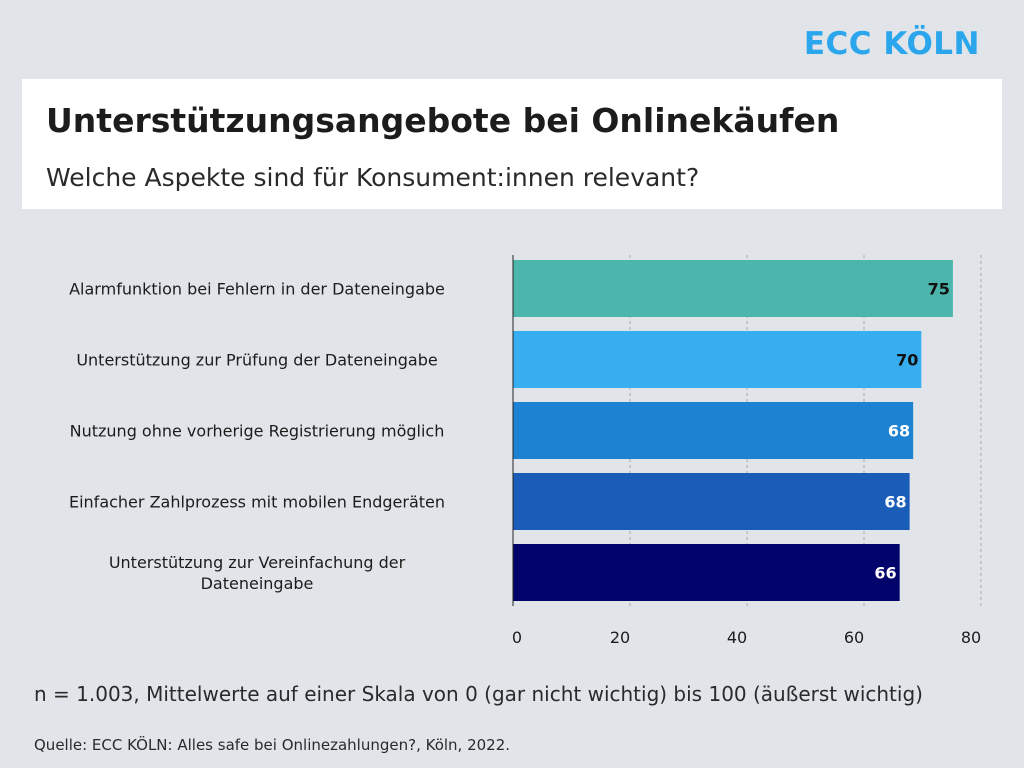 The height and width of the screenshot is (768, 1024). Describe the element at coordinates (517, 637) in the screenshot. I see `x-tick-label: 0` at that location.